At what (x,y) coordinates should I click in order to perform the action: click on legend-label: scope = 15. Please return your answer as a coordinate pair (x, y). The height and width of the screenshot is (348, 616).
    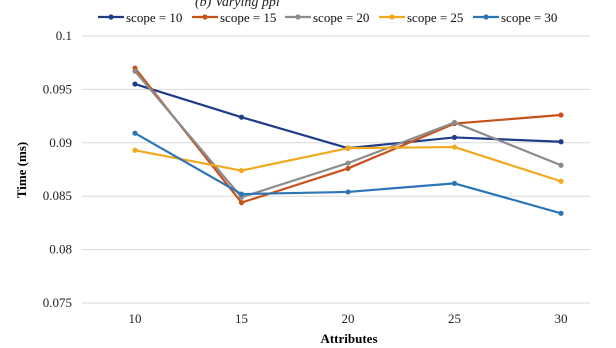
    Looking at the image, I should click on (248, 17).